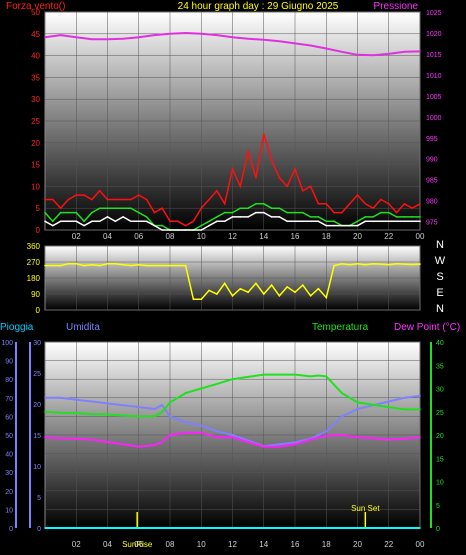 The height and width of the screenshot is (555, 466). Describe the element at coordinates (396, 6) in the screenshot. I see `pressure-axis-label: Pressione` at that location.